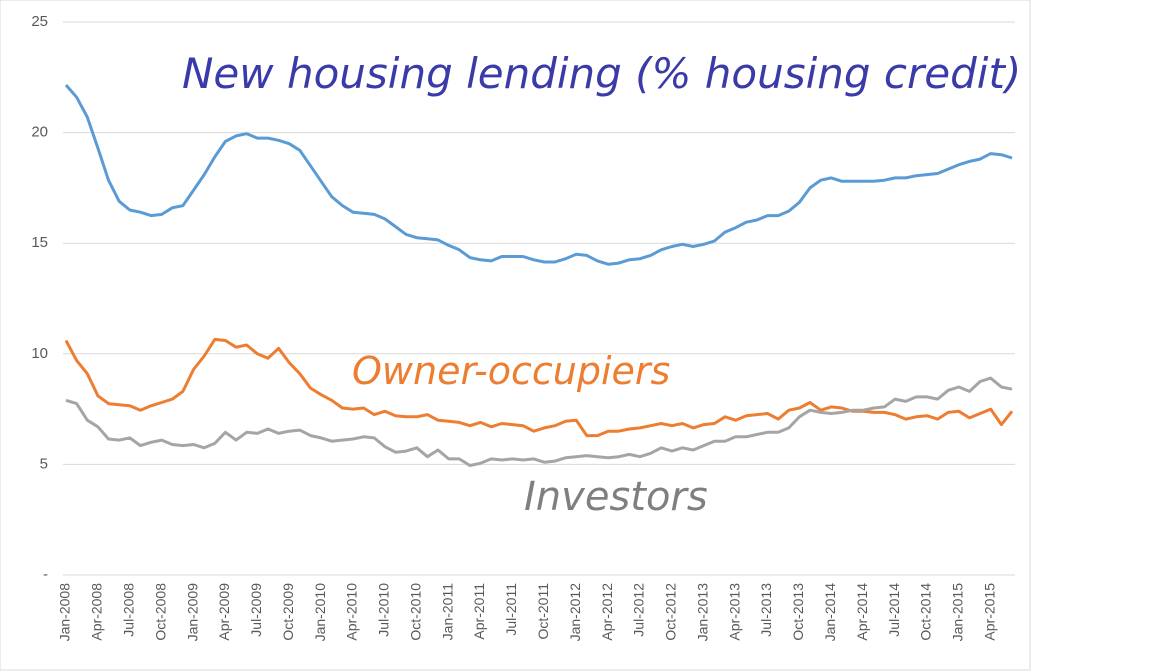 Image resolution: width=1152 pixels, height=672 pixels. I want to click on x-tick-label: Apr-2011, so click(479, 611).